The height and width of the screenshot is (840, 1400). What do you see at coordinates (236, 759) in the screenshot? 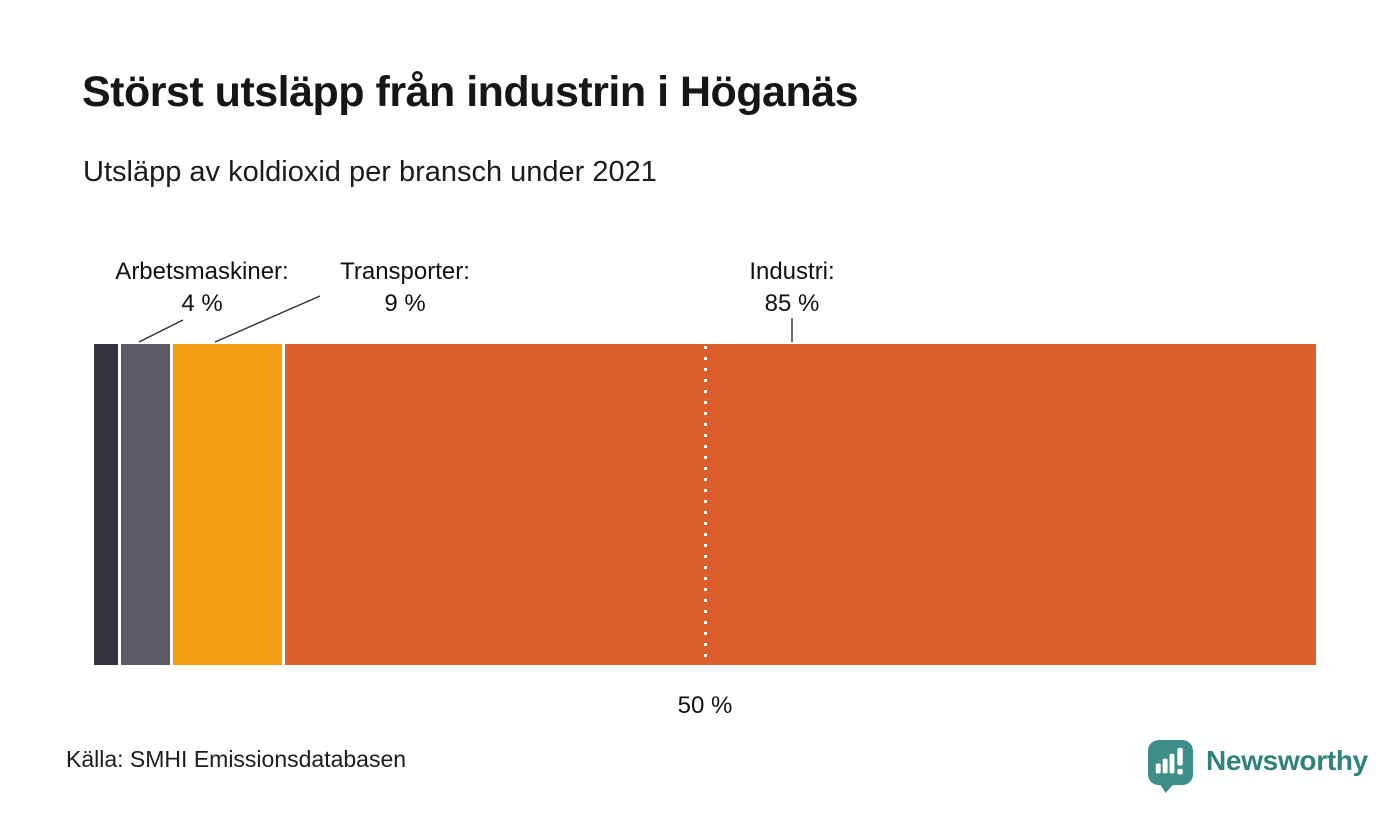
I see `source-text: Källa: SMHI Emissionsdatabasen` at bounding box center [236, 759].